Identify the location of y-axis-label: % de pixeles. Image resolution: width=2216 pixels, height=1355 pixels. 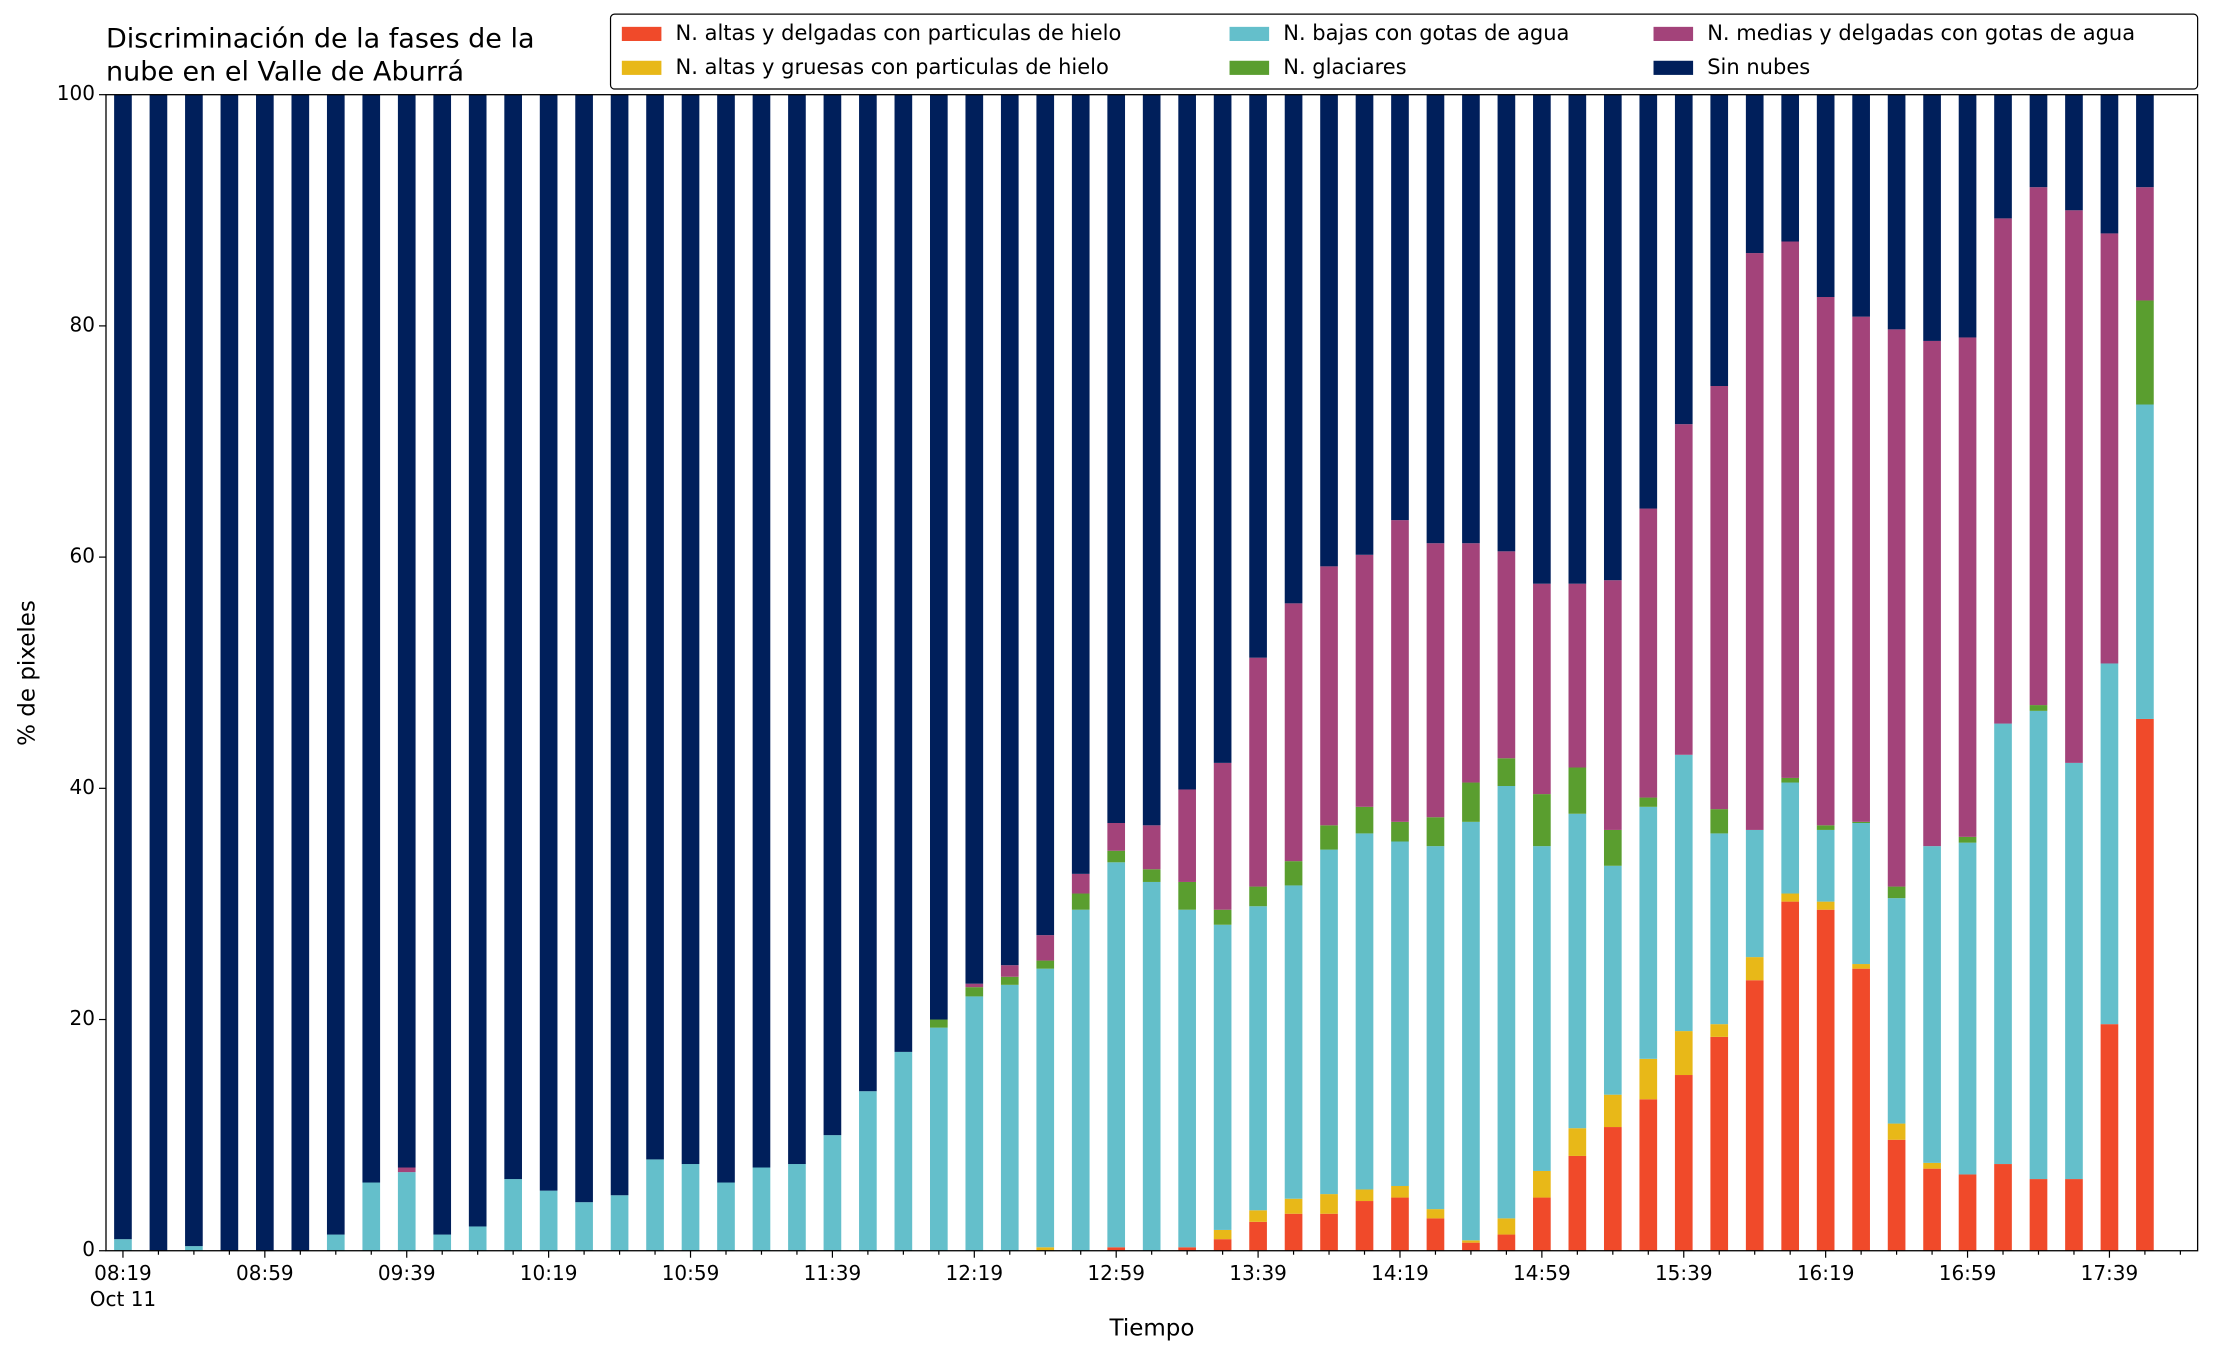
(28, 673).